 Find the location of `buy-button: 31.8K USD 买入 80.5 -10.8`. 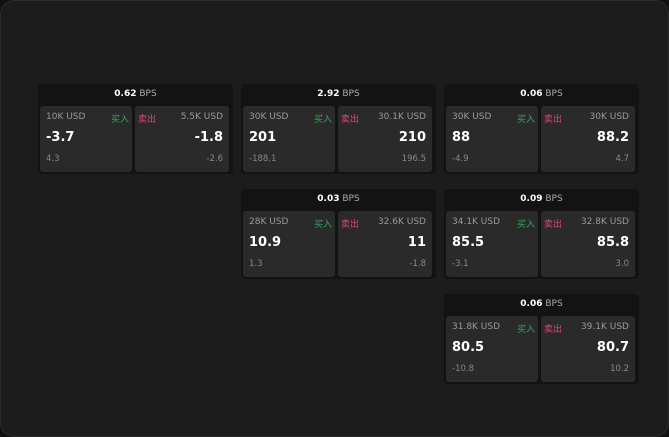

buy-button: 31.8K USD 买入 80.5 -10.8 is located at coordinates (492, 349).